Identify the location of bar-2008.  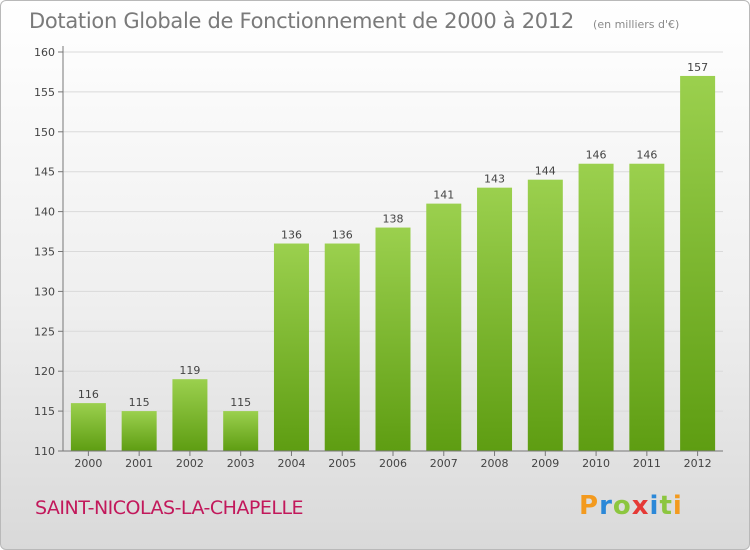
(495, 319).